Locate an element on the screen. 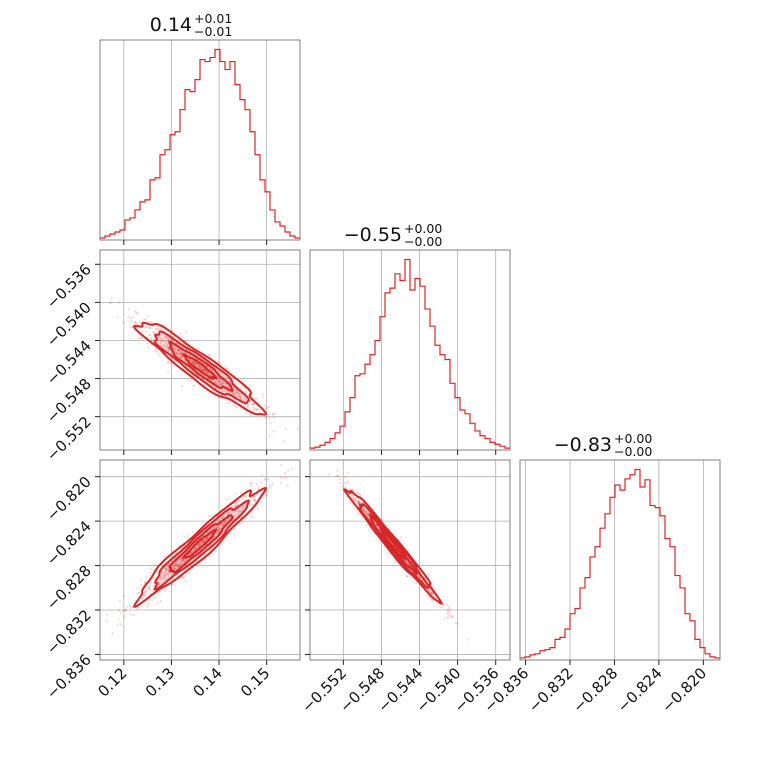  grid-lines is located at coordinates (410, 560).